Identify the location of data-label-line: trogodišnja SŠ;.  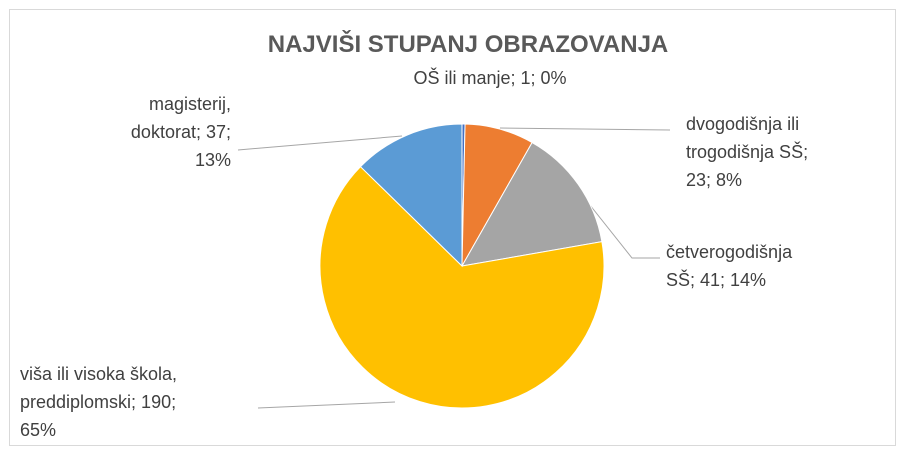
(747, 151).